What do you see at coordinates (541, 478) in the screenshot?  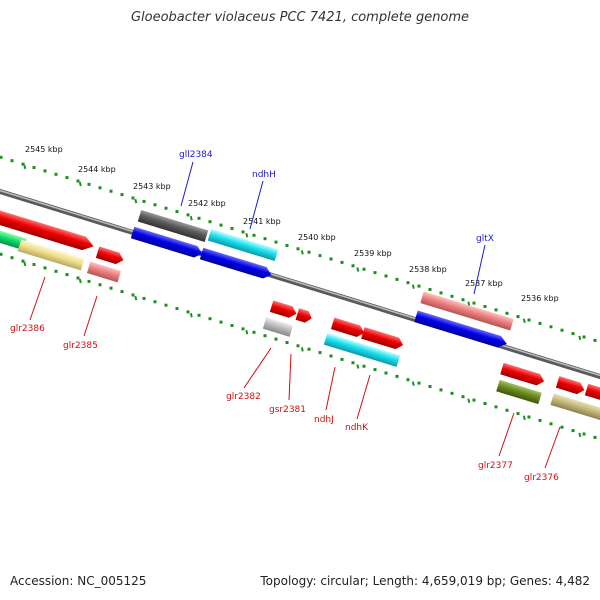 I see `gene-label-glr2376: glr2376` at bounding box center [541, 478].